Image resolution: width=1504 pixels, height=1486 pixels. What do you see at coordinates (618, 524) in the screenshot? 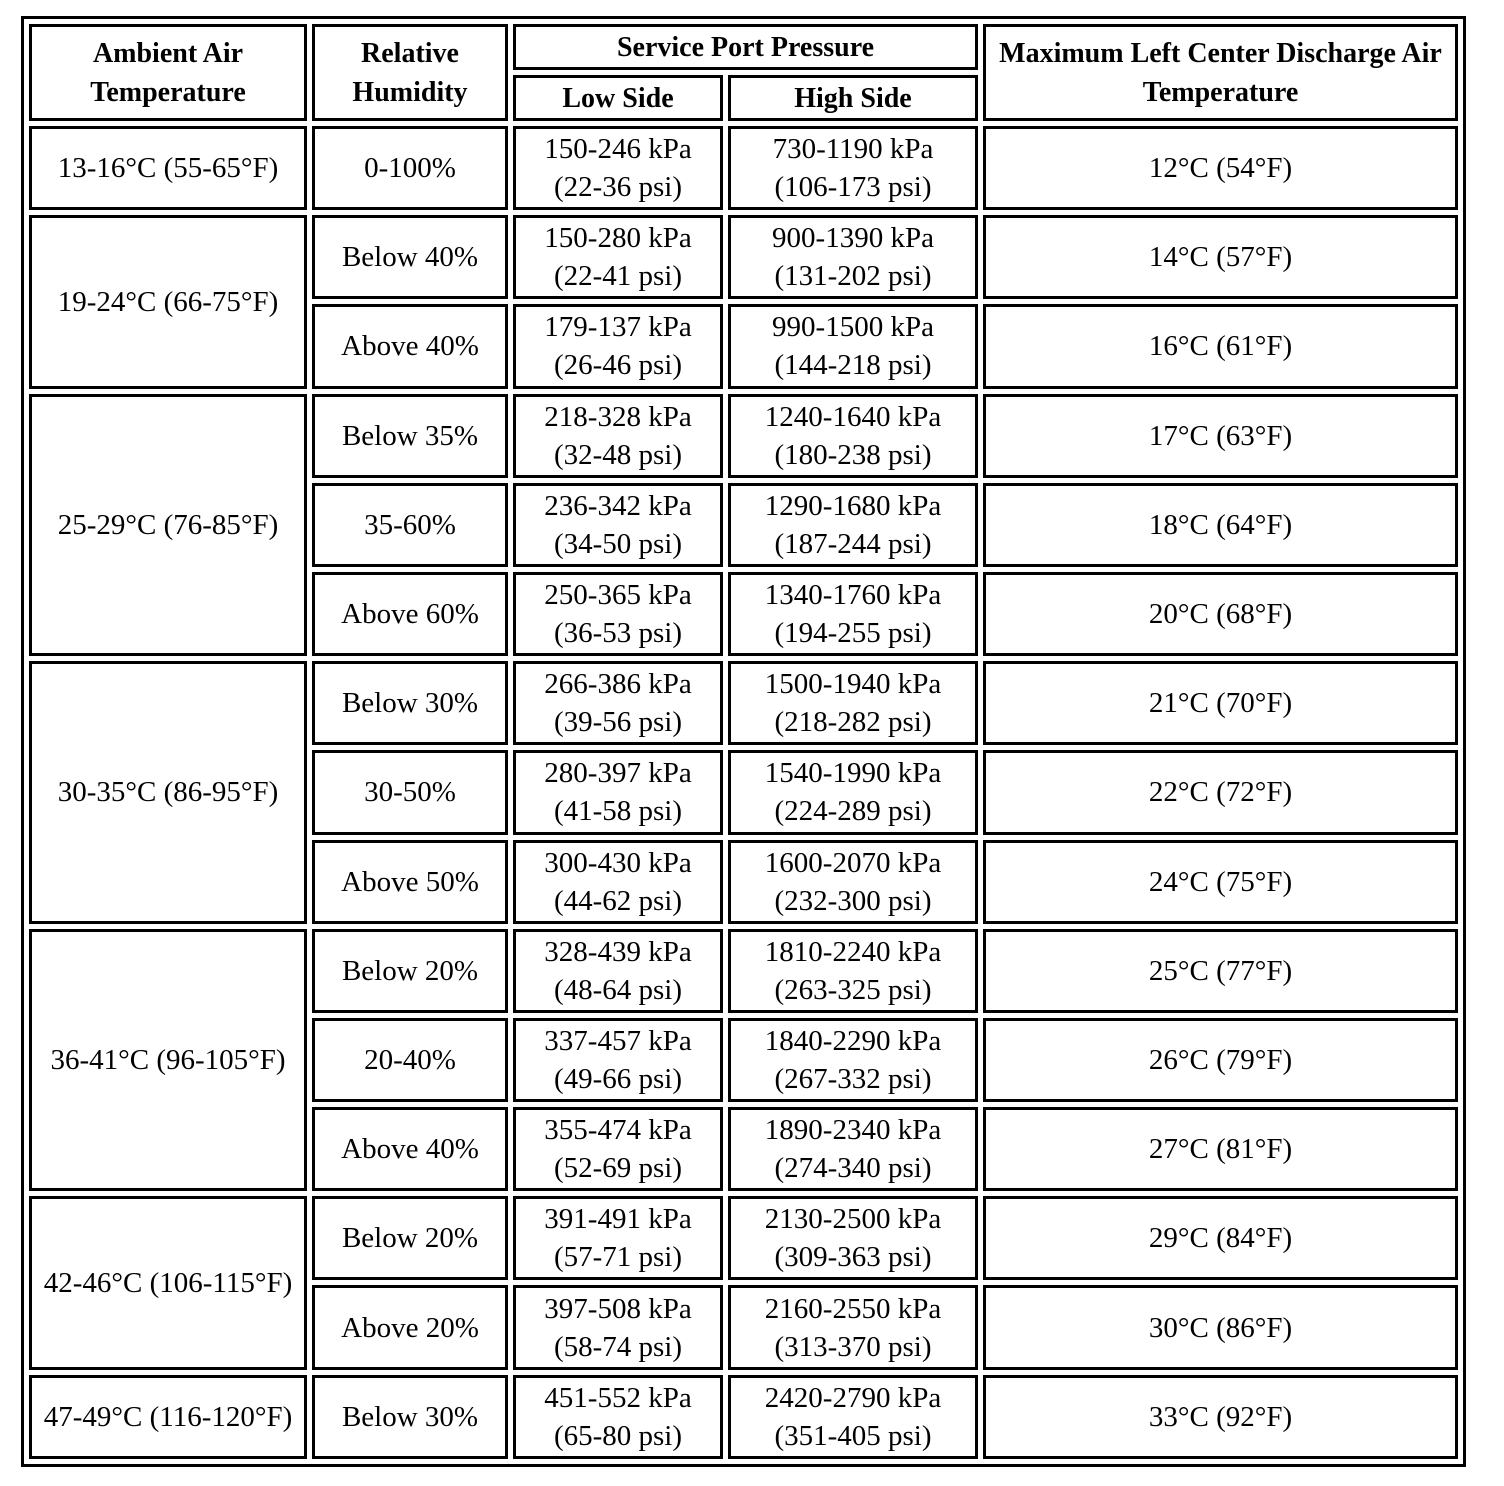
I see `low-side-pressure-cell: 236-342 kPa (34-50 psi)` at bounding box center [618, 524].